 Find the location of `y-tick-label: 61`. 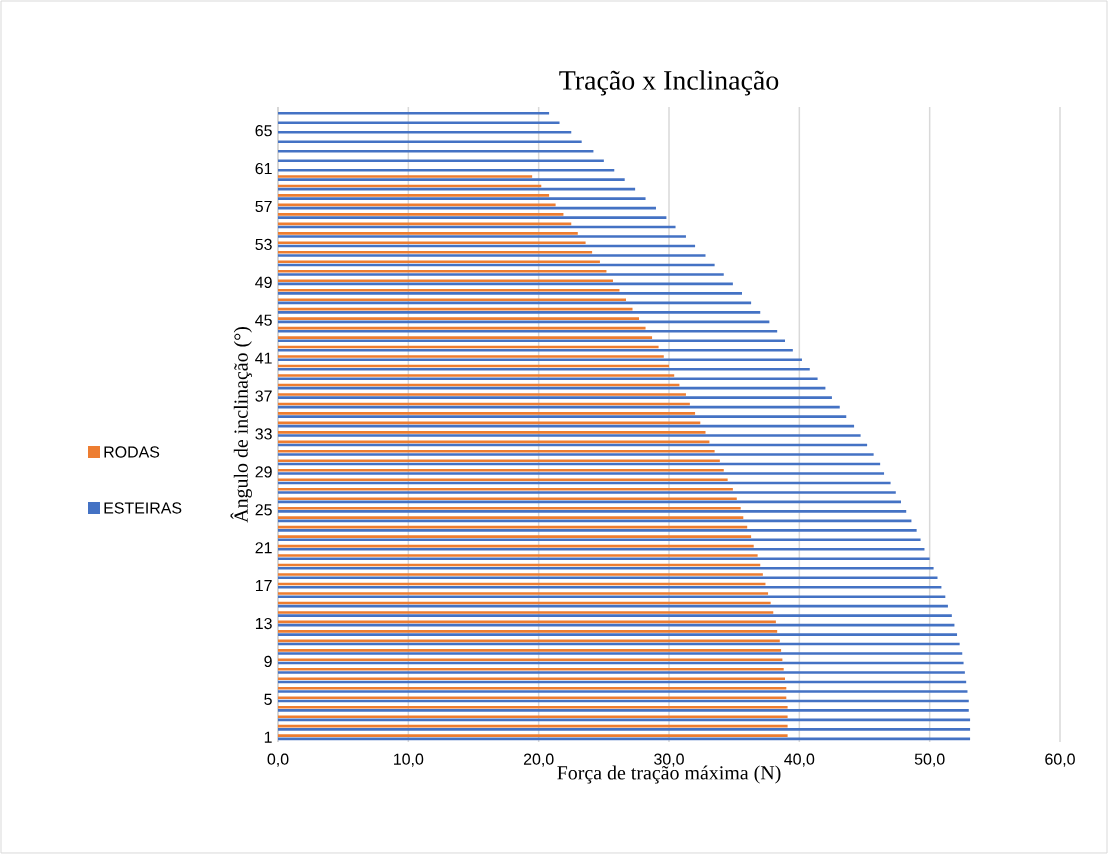

y-tick-label: 61 is located at coordinates (263, 168).